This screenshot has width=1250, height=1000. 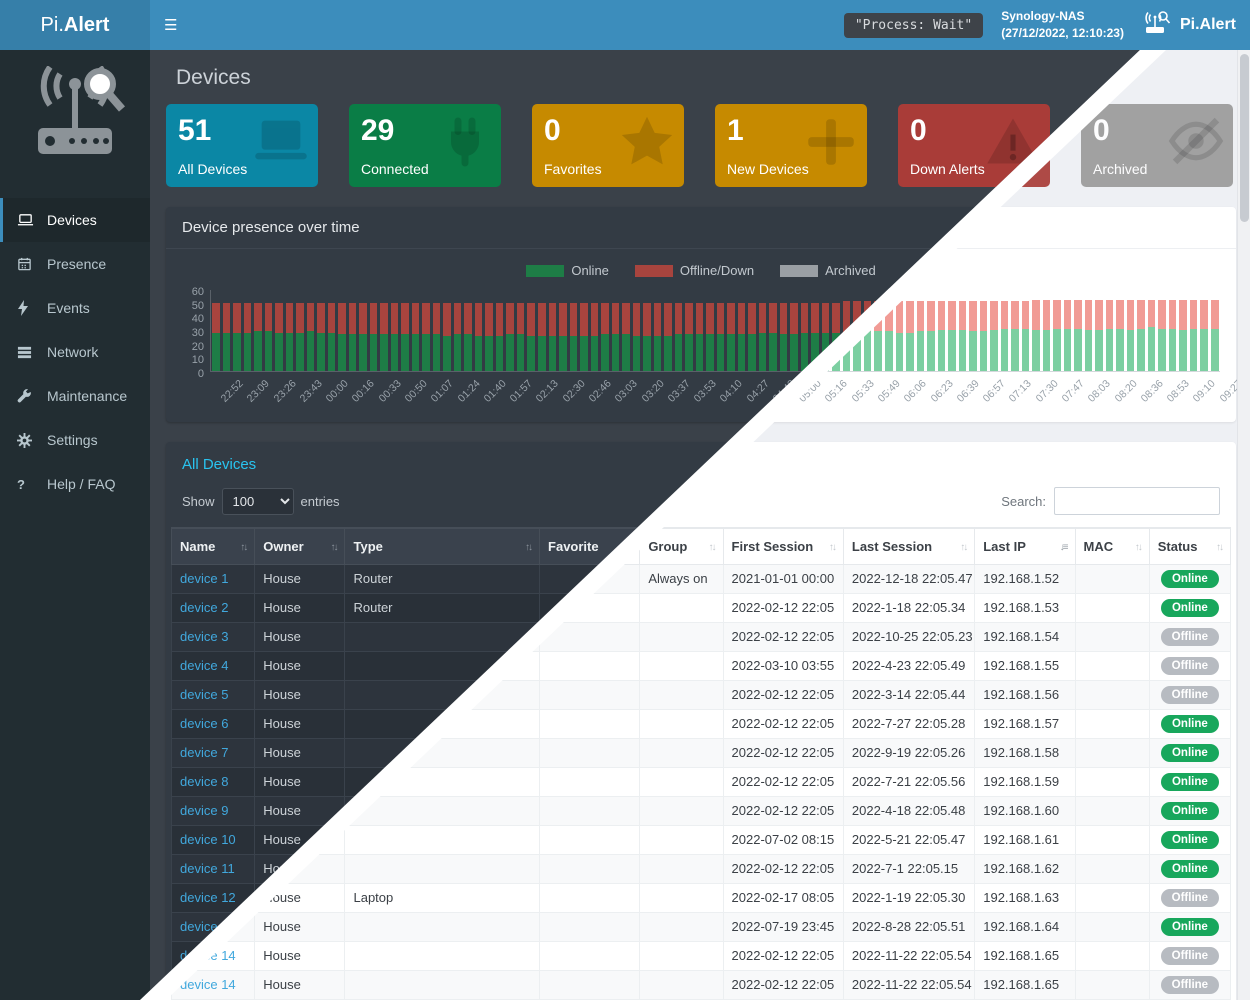 I want to click on navbar-app-label: Pi.Alert, so click(x=1207, y=24).